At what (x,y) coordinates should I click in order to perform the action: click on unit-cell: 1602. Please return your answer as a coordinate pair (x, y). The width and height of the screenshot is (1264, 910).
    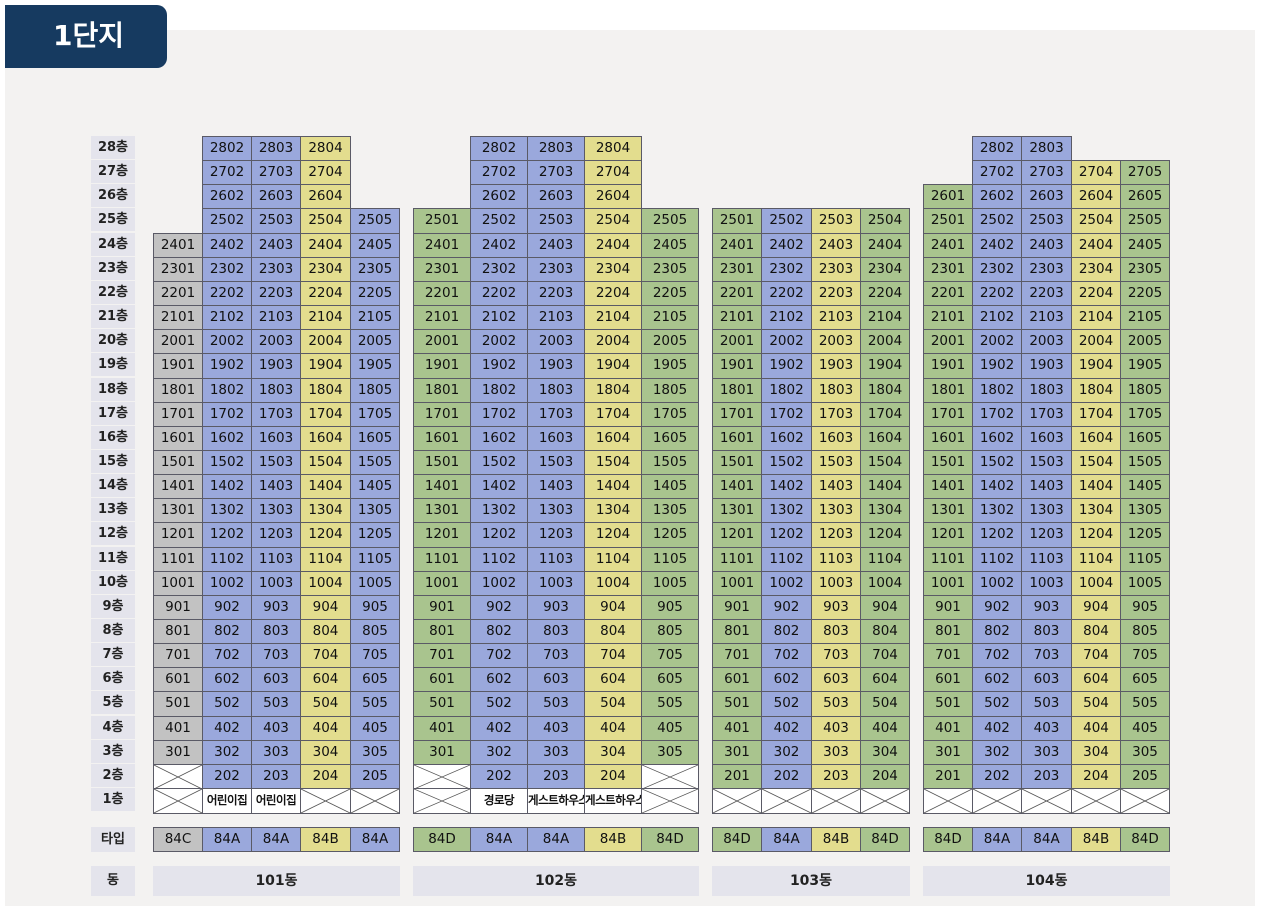
    Looking at the image, I should click on (786, 439).